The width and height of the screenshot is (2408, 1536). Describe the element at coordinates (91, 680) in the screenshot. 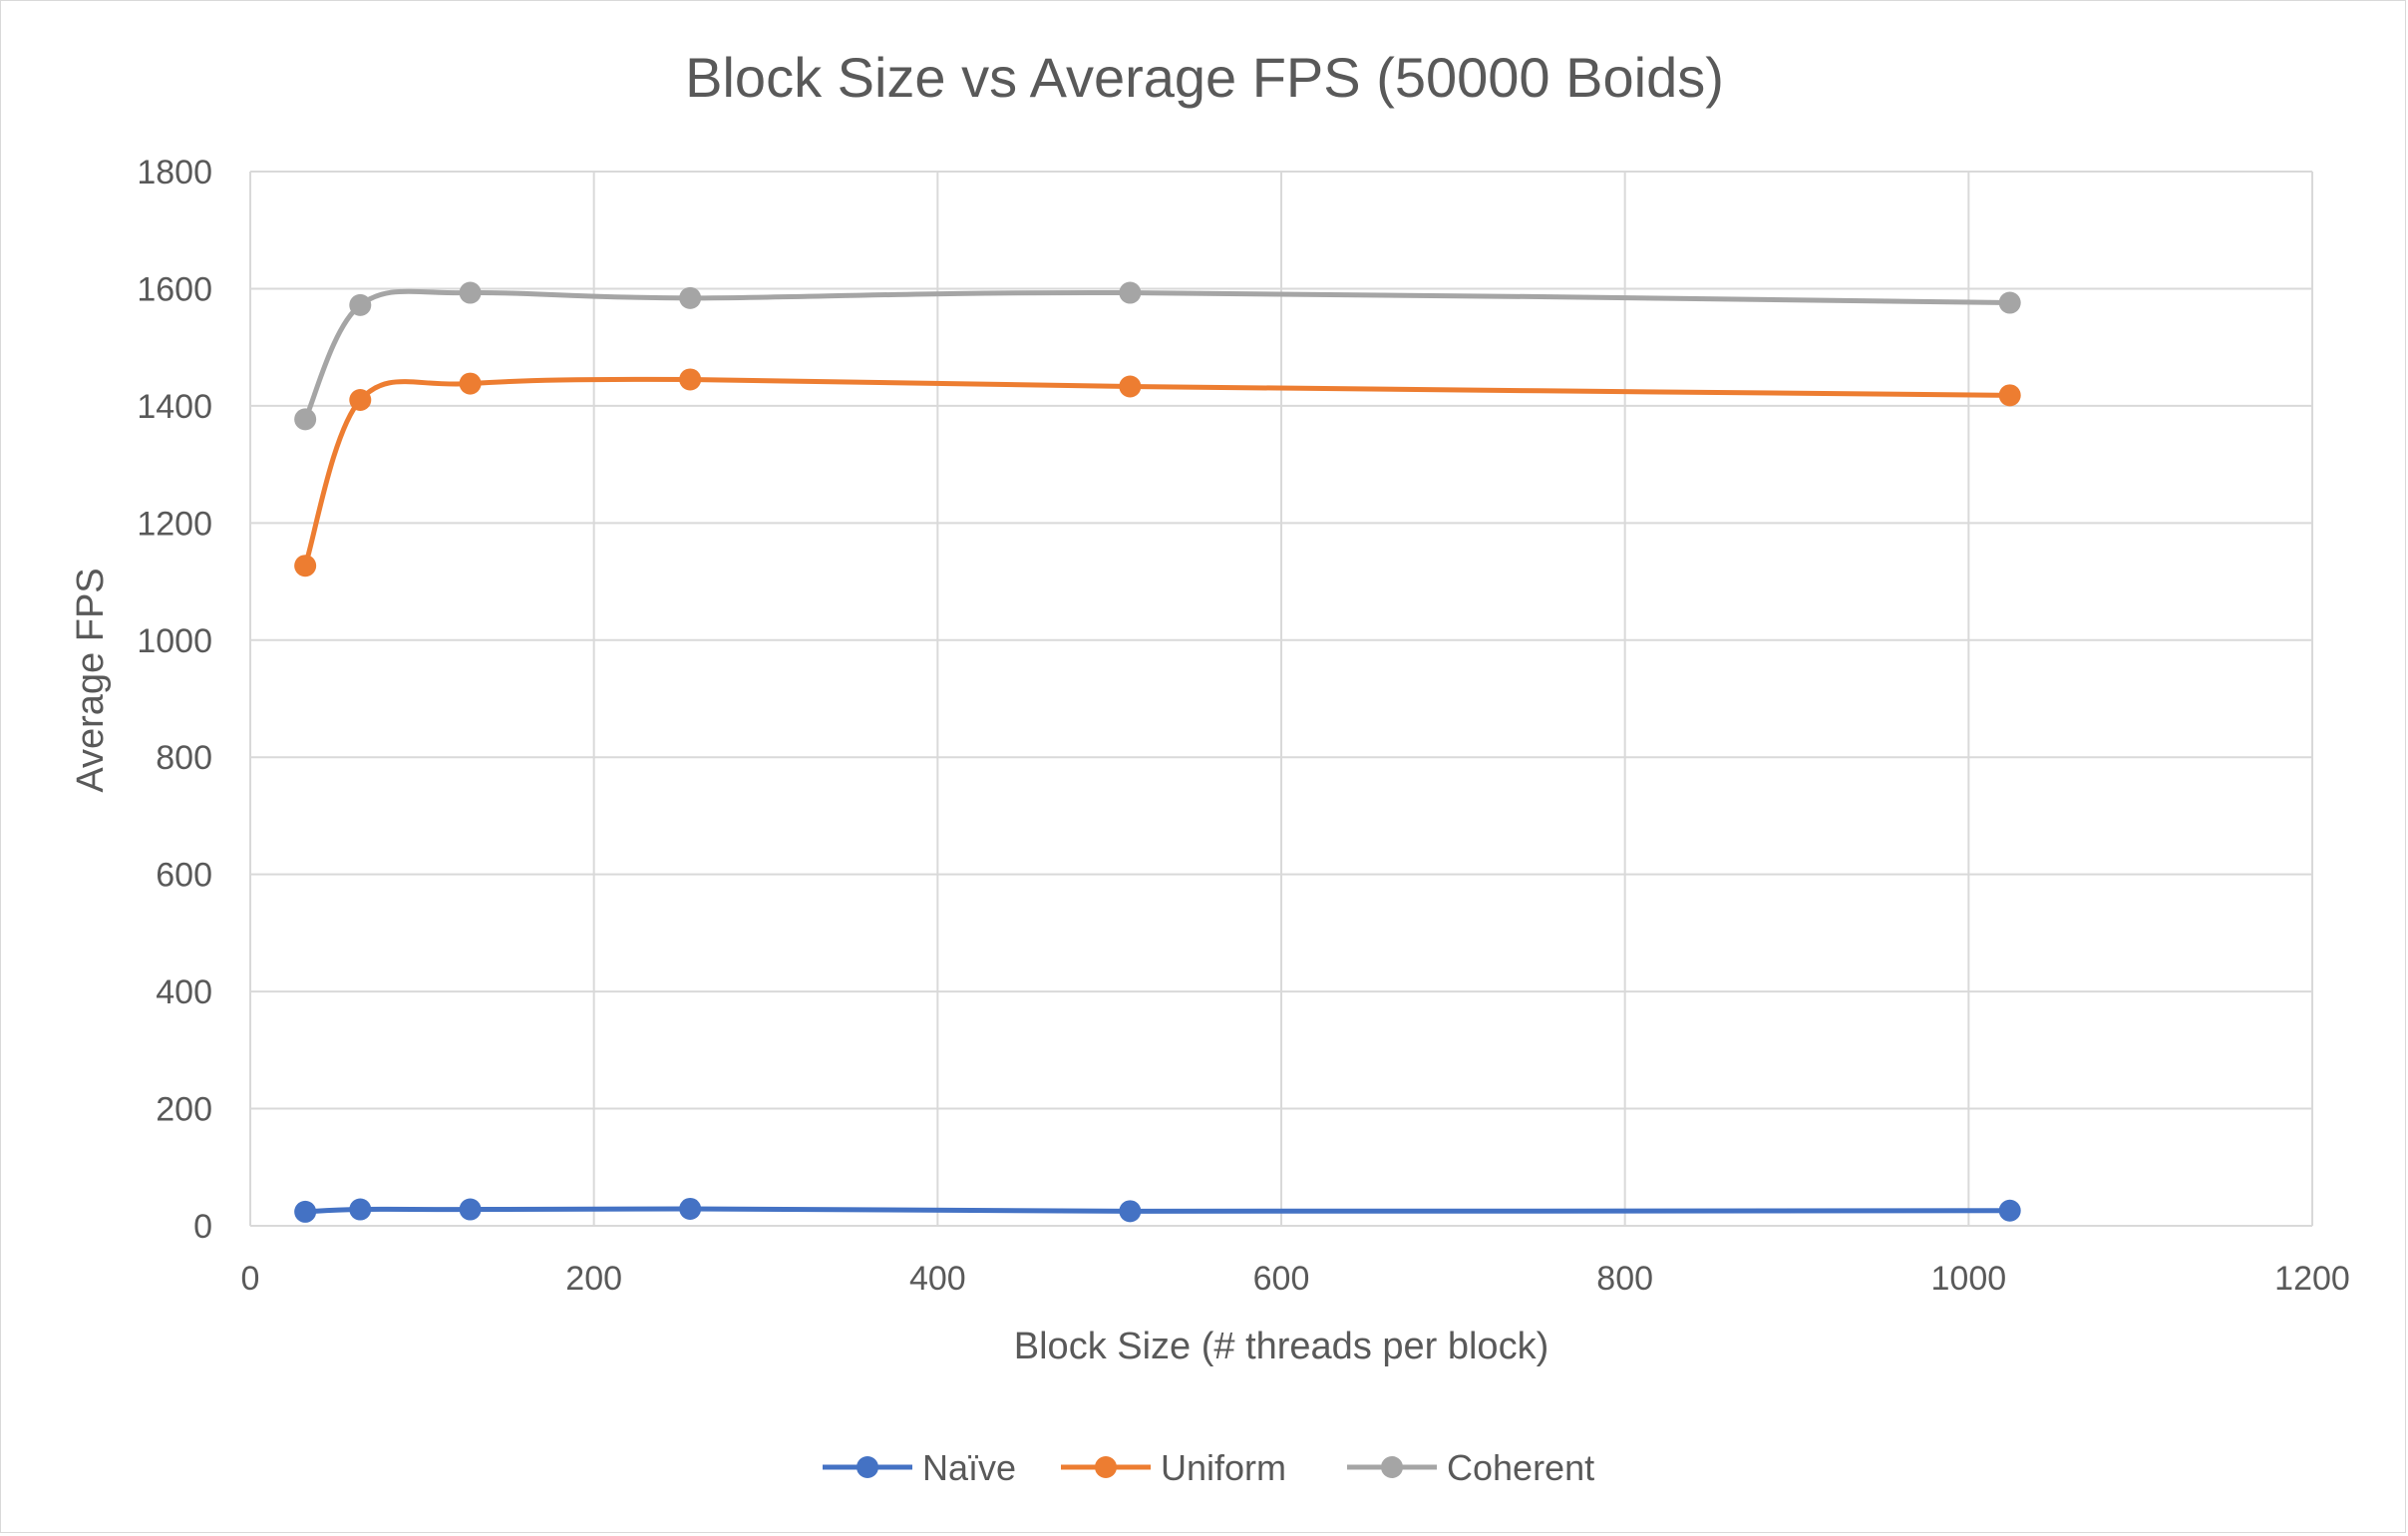

I see `y-axis-title: Average FPS` at that location.